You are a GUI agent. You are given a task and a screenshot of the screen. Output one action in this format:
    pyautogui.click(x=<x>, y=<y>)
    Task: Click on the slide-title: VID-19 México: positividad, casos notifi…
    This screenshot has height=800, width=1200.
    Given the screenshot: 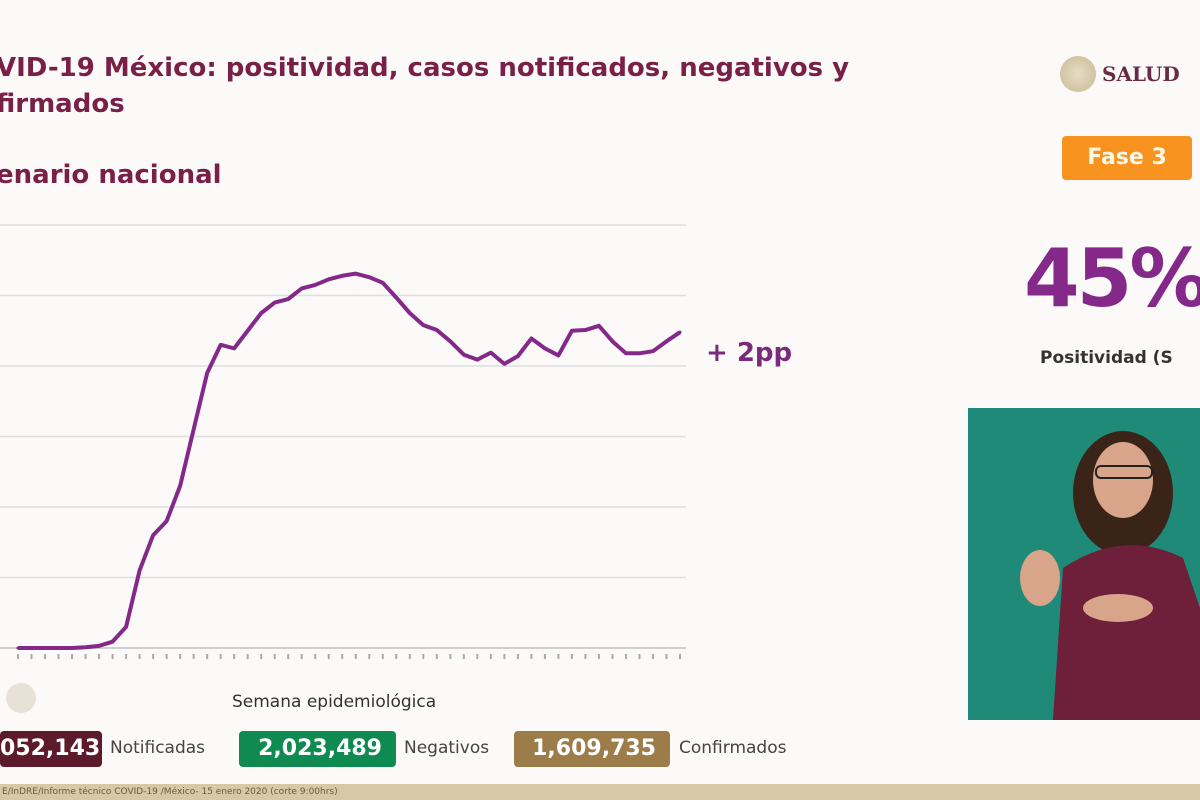 What is the action you would take?
    pyautogui.click(x=424, y=86)
    